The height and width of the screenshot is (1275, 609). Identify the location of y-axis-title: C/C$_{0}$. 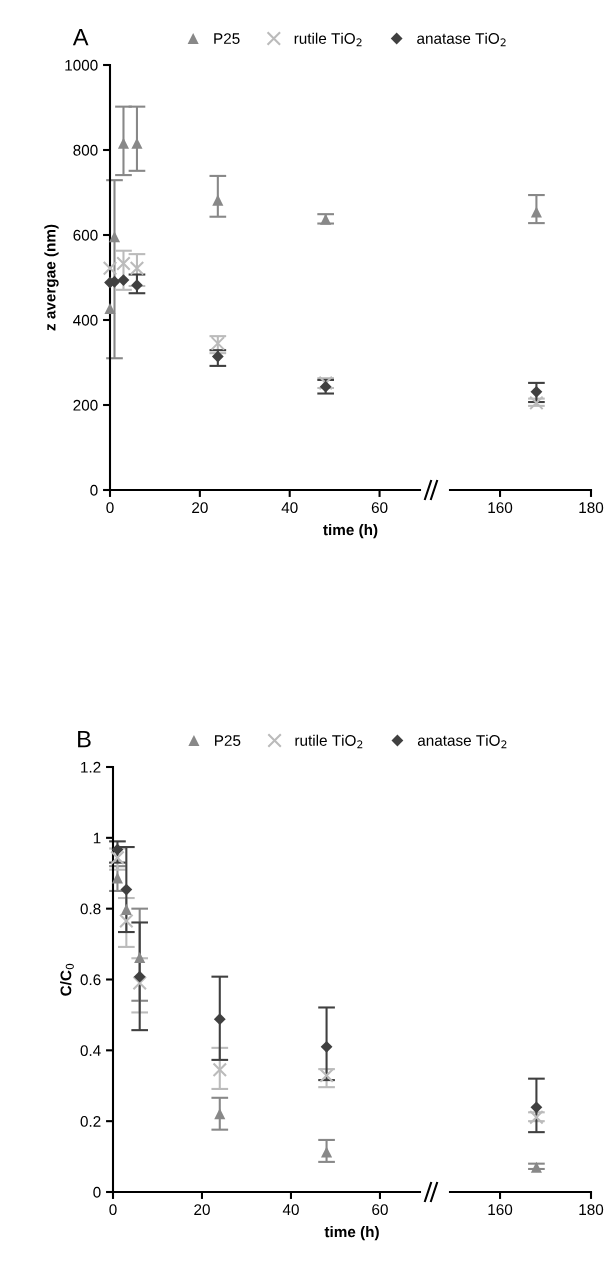
(67, 979).